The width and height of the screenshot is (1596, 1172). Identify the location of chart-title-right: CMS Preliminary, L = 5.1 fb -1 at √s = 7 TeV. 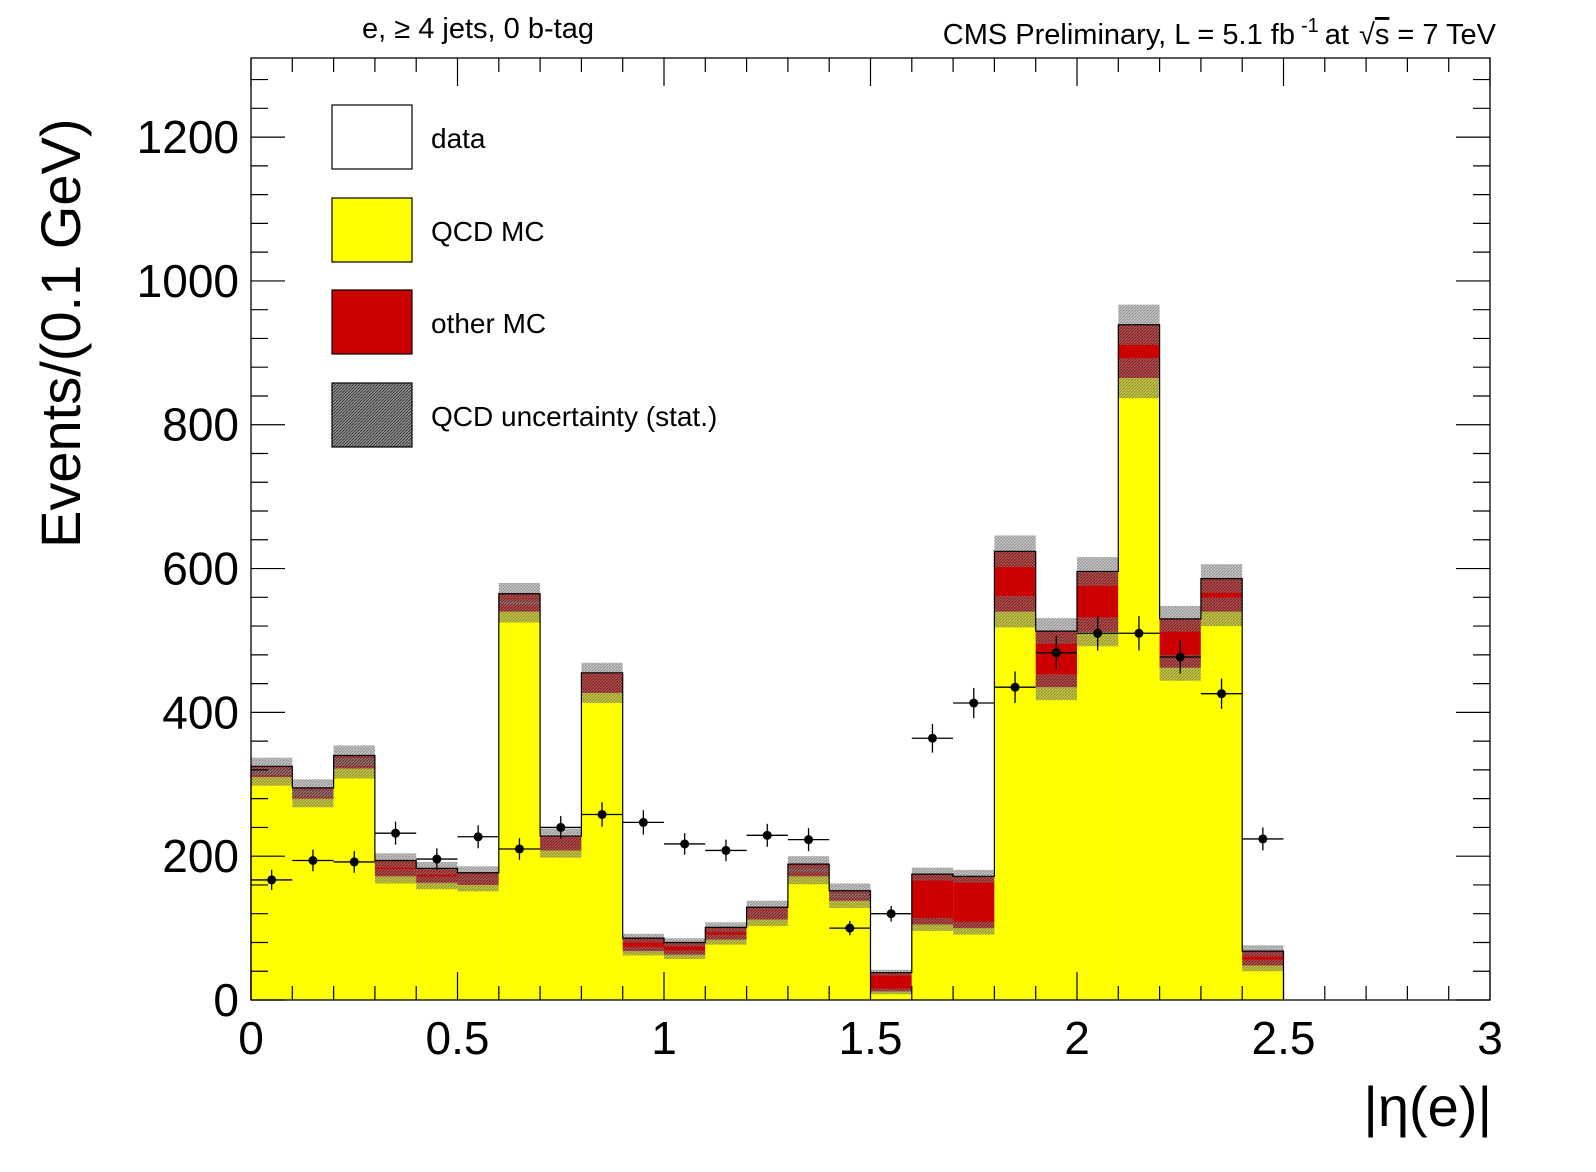
(1220, 33).